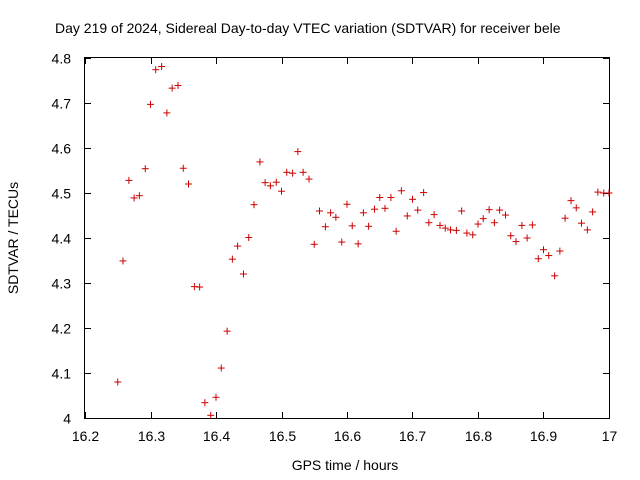  I want to click on y-tick-label: 4.8, so click(62, 59).